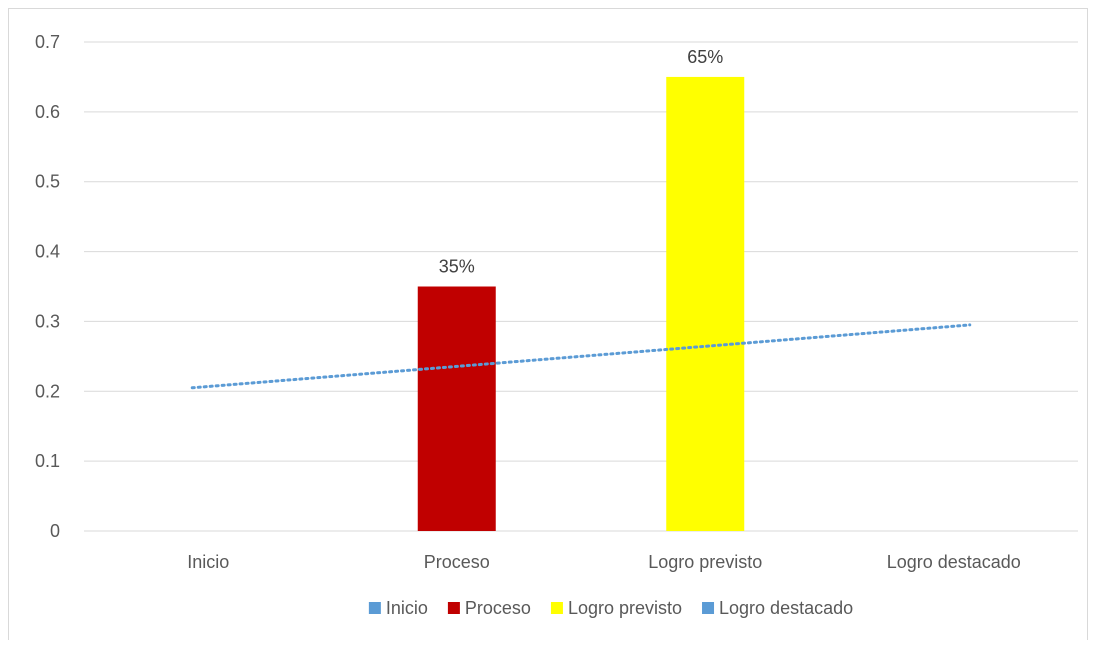 Image resolution: width=1096 pixels, height=645 pixels. I want to click on y-tick-label: 0.3, so click(47, 321).